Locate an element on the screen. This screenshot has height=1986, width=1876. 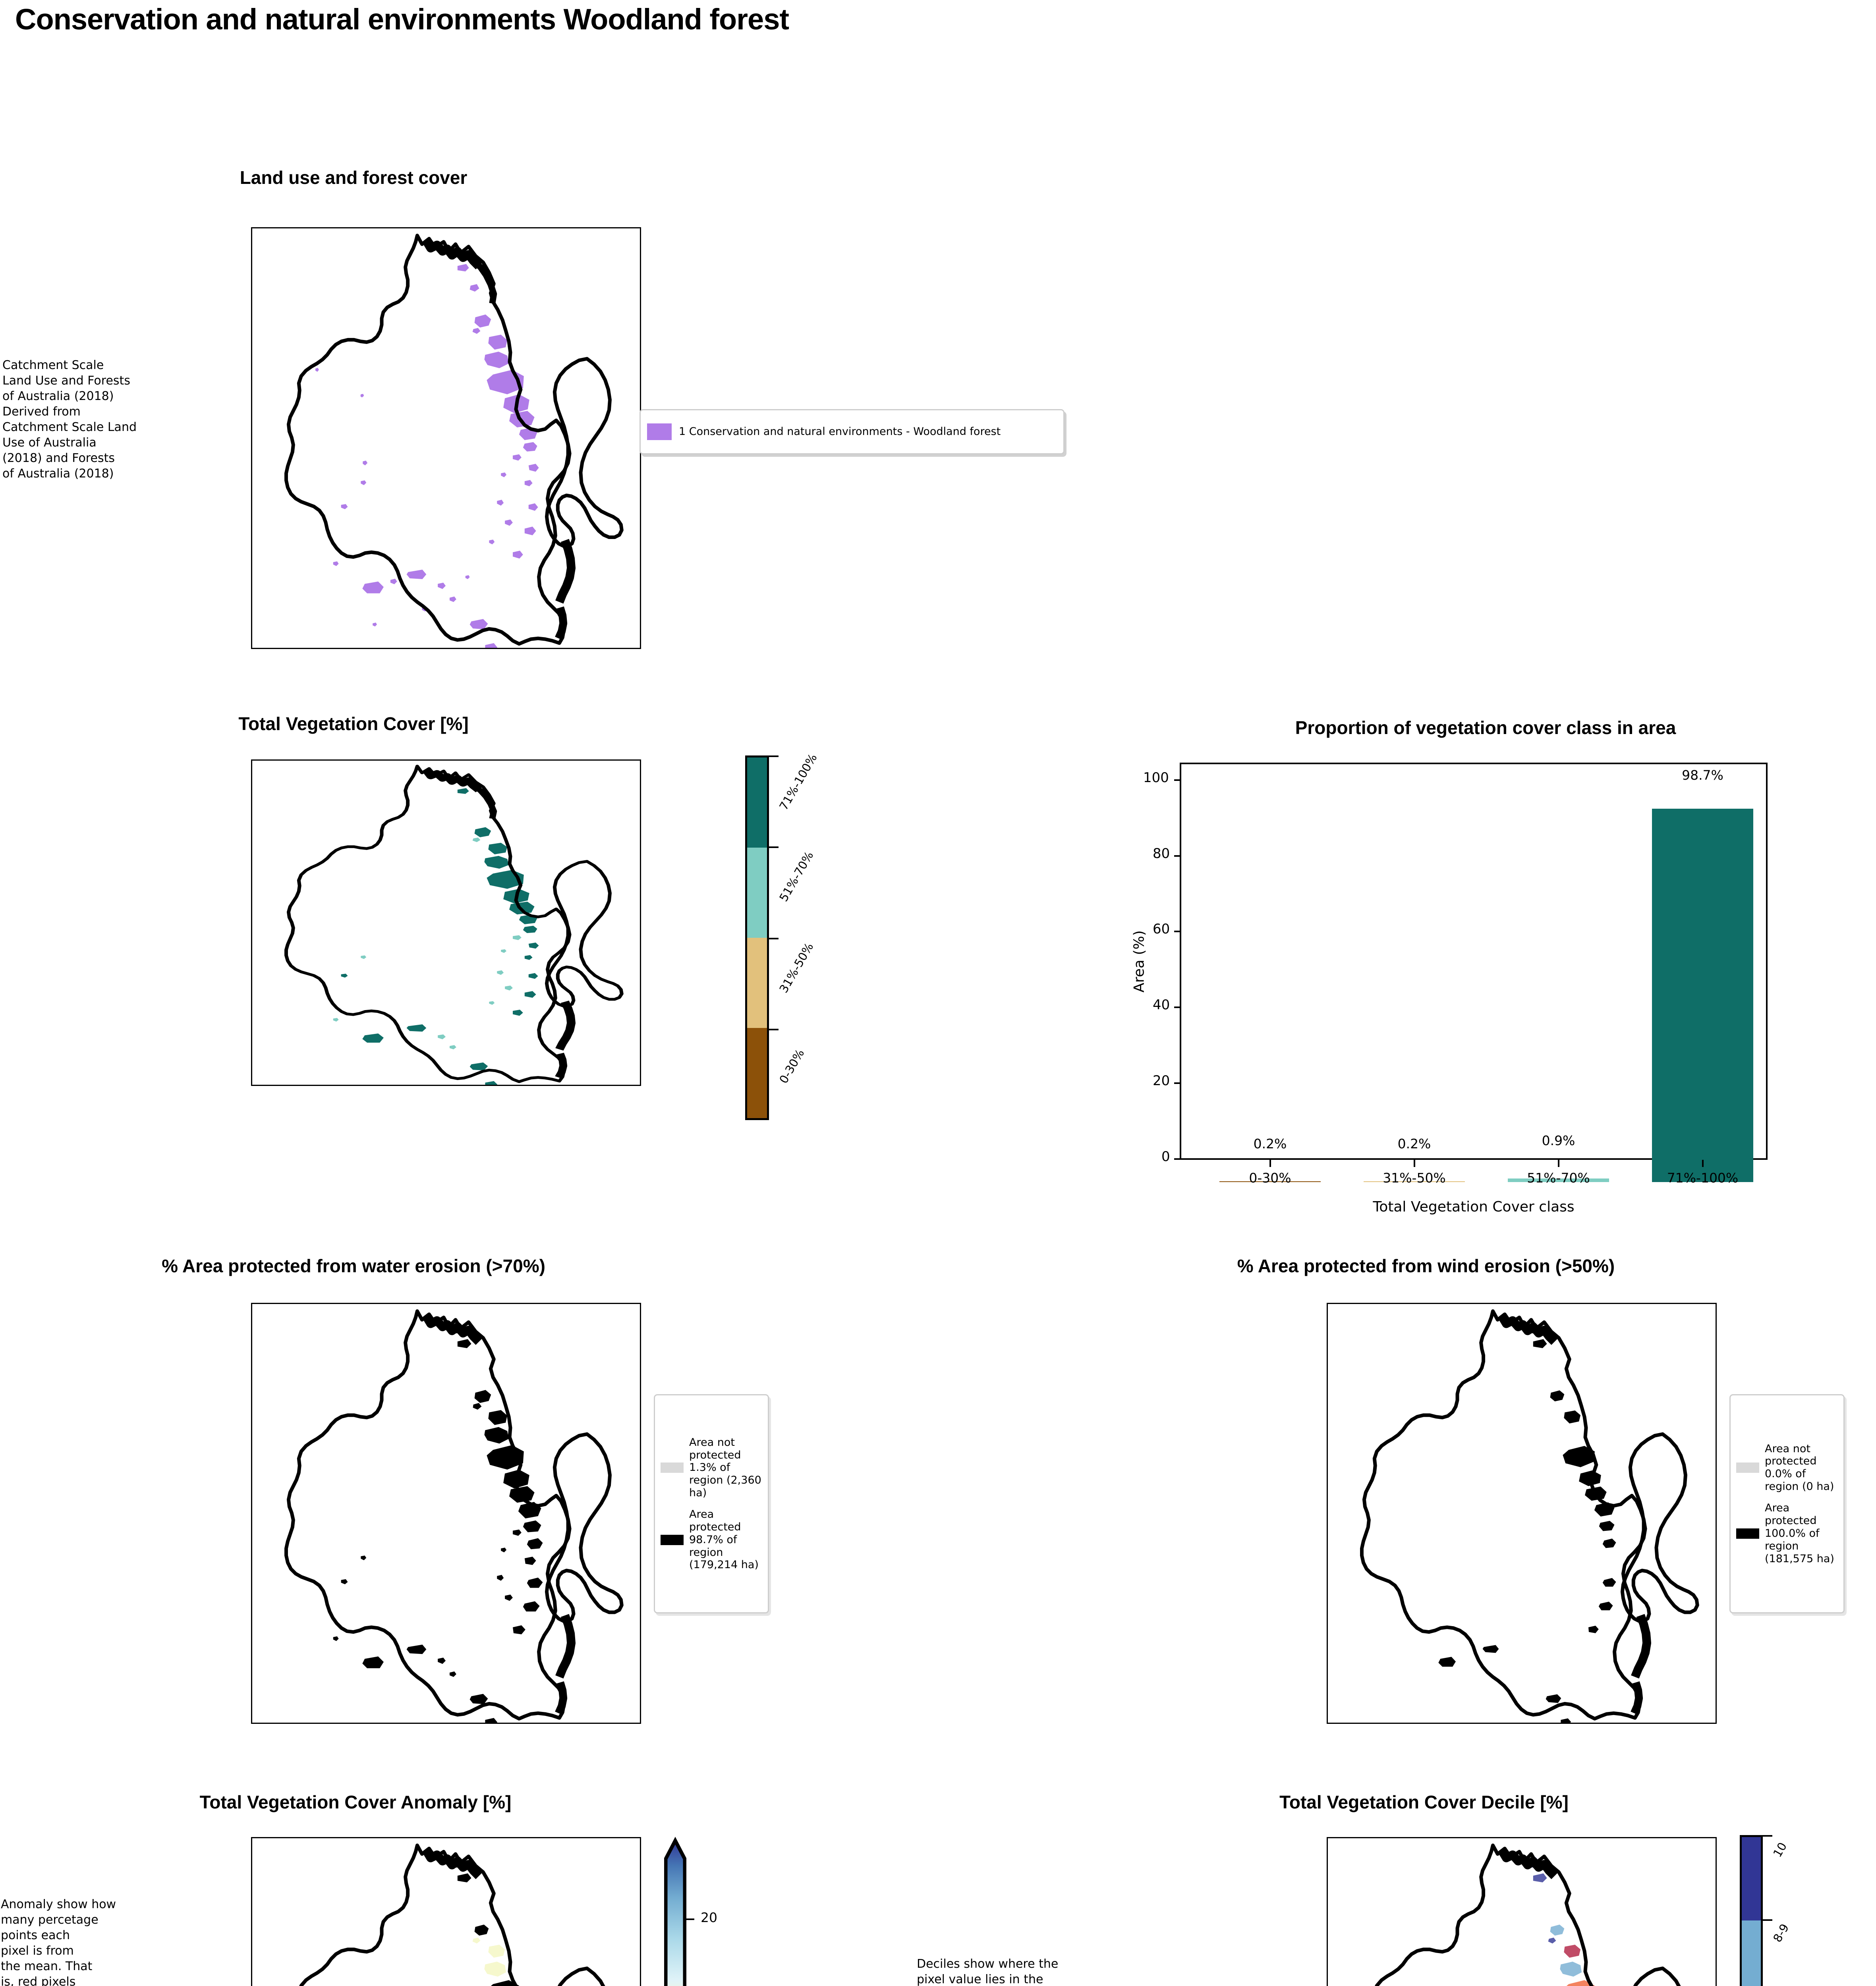
bar-label-0-30: 0.2% is located at coordinates (1270, 1143).